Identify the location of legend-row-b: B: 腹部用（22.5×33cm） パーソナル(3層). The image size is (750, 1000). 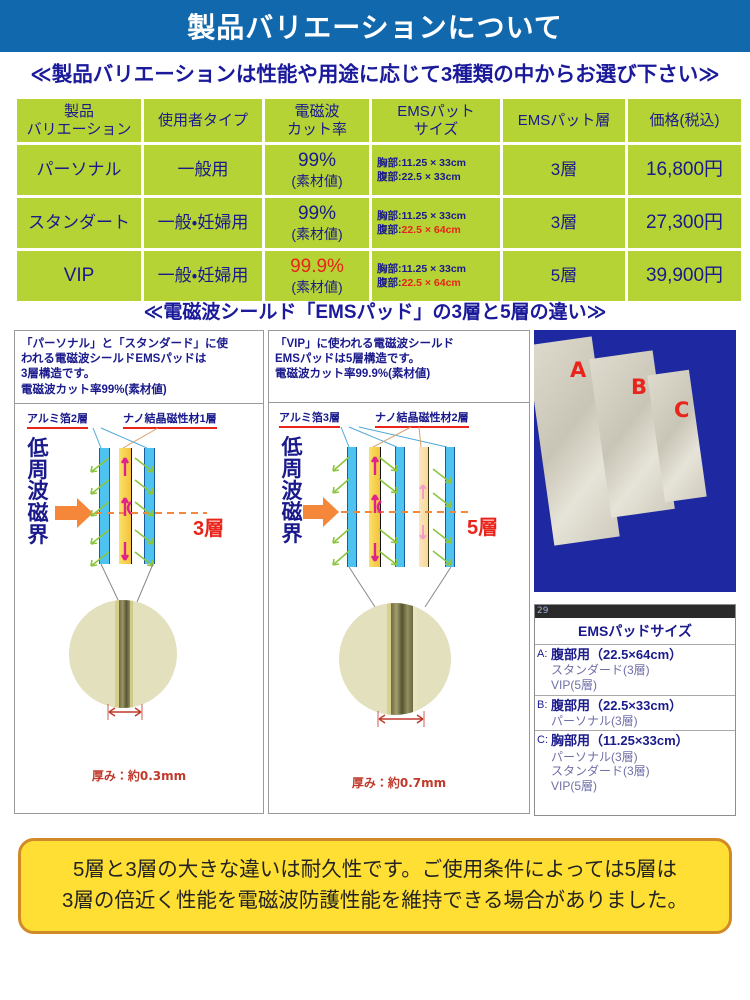
(635, 714).